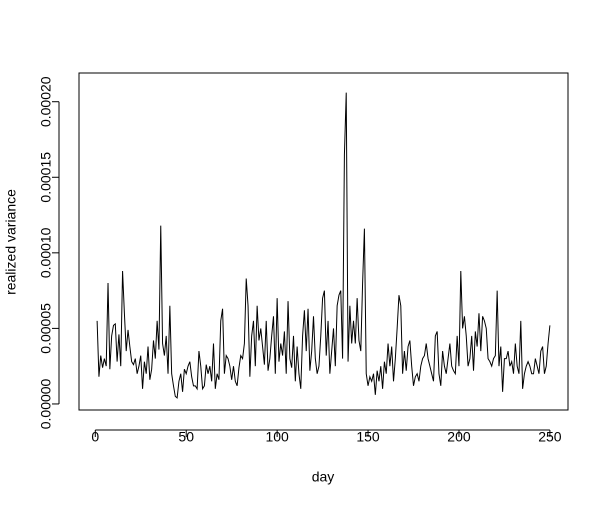 This screenshot has height=507, width=608. I want to click on y-tick-label: 0.00010, so click(46, 252).